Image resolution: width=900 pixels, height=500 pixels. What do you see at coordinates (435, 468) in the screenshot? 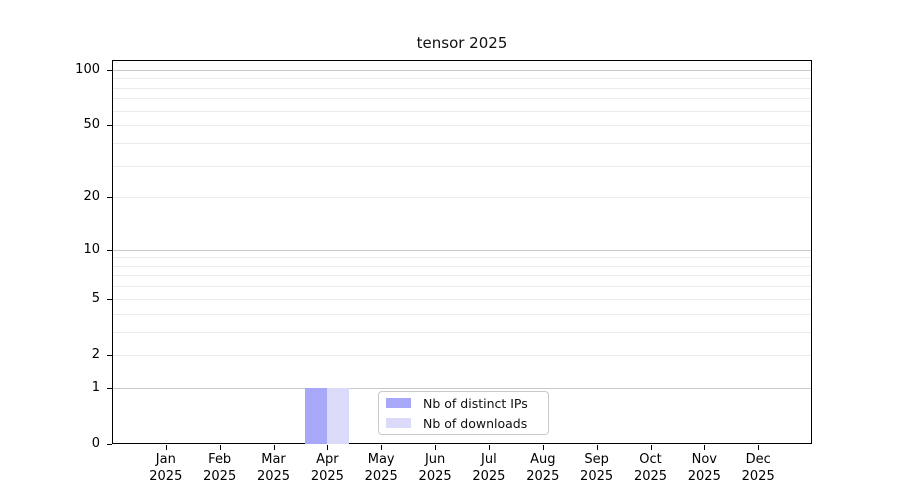
I see `x-tick-label: Jun 2025` at bounding box center [435, 468].